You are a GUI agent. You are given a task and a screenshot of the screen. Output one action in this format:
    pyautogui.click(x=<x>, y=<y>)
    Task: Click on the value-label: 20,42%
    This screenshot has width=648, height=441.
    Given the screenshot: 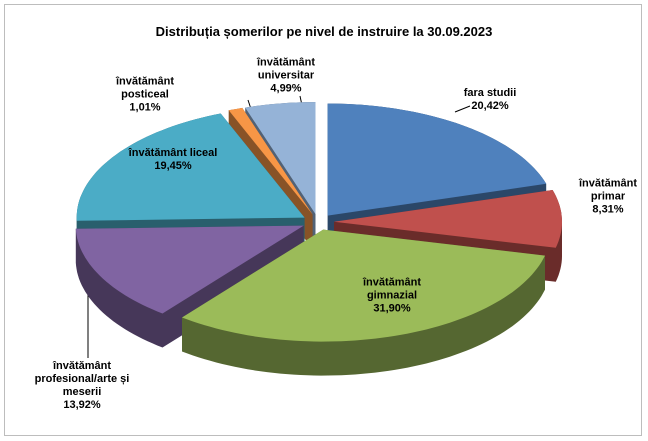 What is the action you would take?
    pyautogui.click(x=490, y=106)
    